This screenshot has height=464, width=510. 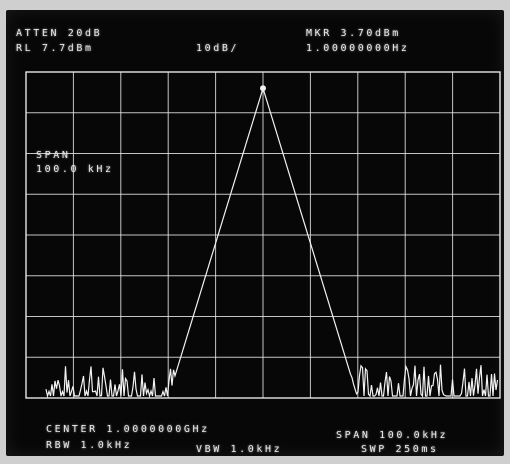 I want to click on ref-level-readout: RL 7.7dBm, so click(x=55, y=48).